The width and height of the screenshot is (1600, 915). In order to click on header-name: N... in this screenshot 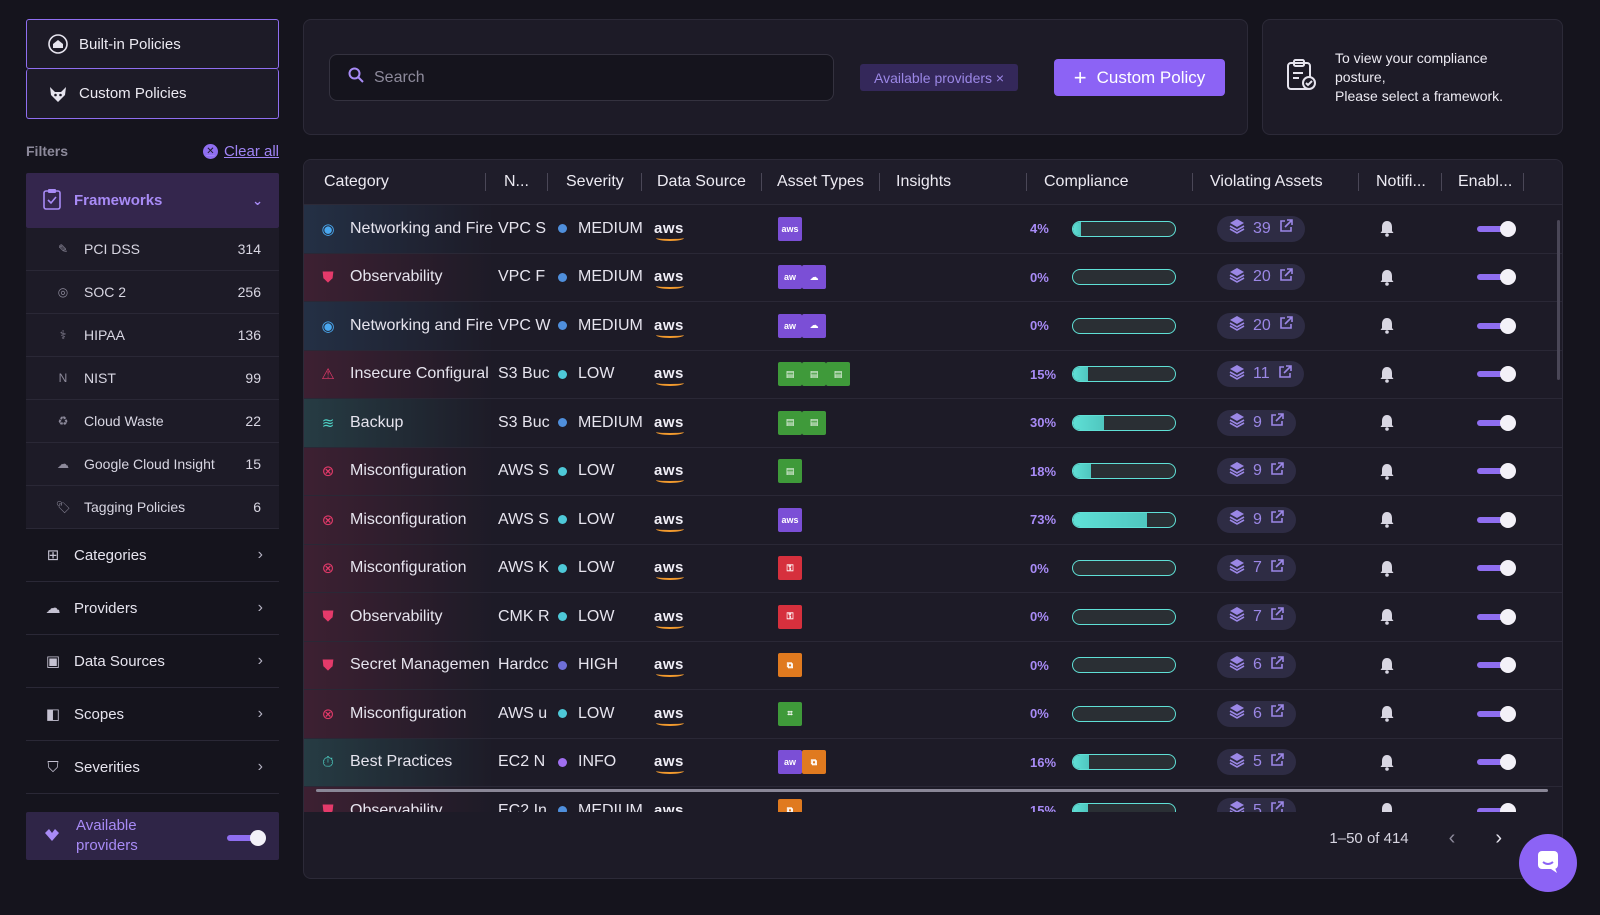, I will do `click(516, 181)`.